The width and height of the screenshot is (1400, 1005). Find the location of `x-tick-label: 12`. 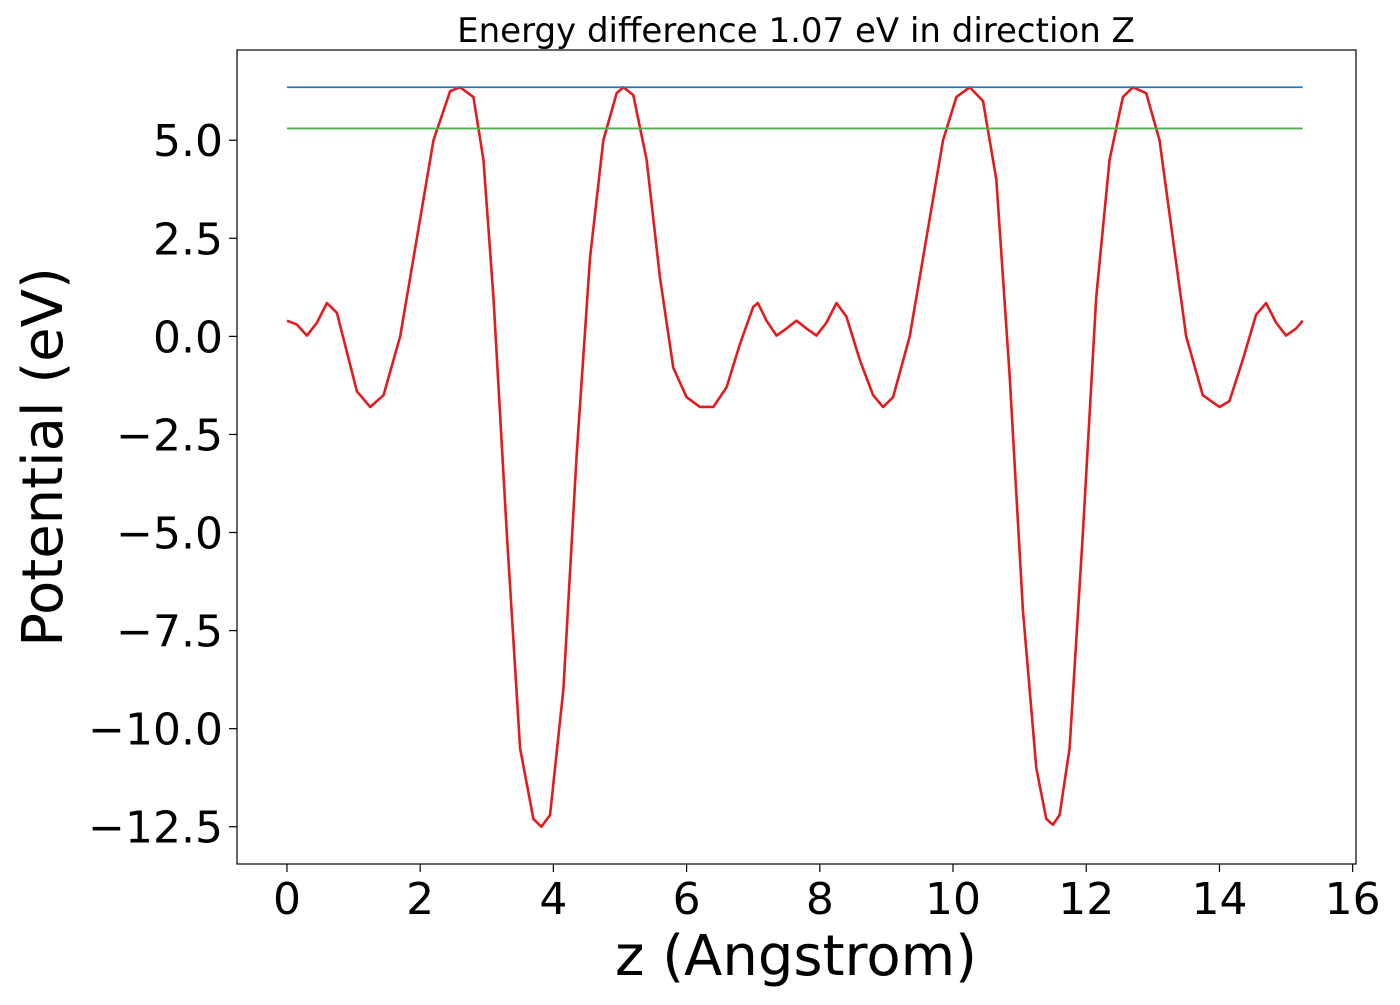

x-tick-label: 12 is located at coordinates (1086, 899).